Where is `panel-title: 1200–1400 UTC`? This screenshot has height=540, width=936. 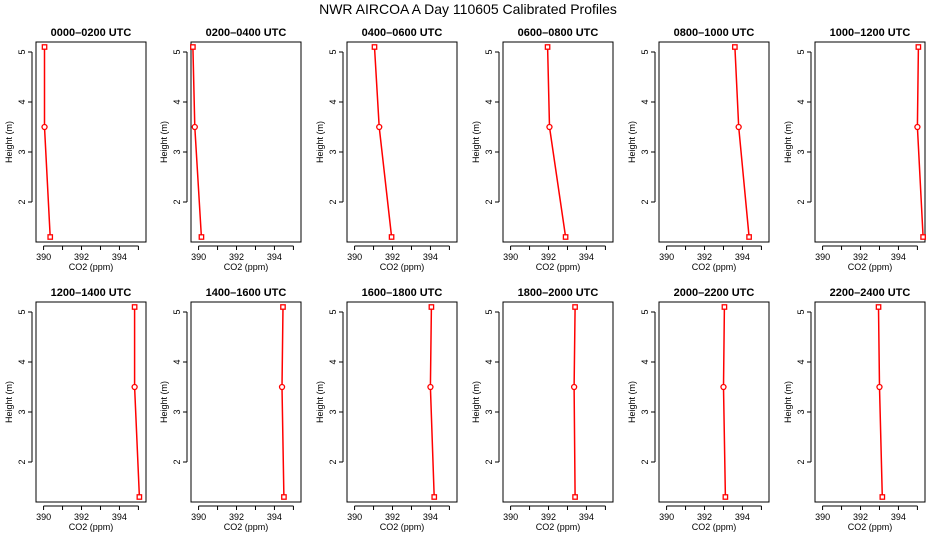 panel-title: 1200–1400 UTC is located at coordinates (91, 293).